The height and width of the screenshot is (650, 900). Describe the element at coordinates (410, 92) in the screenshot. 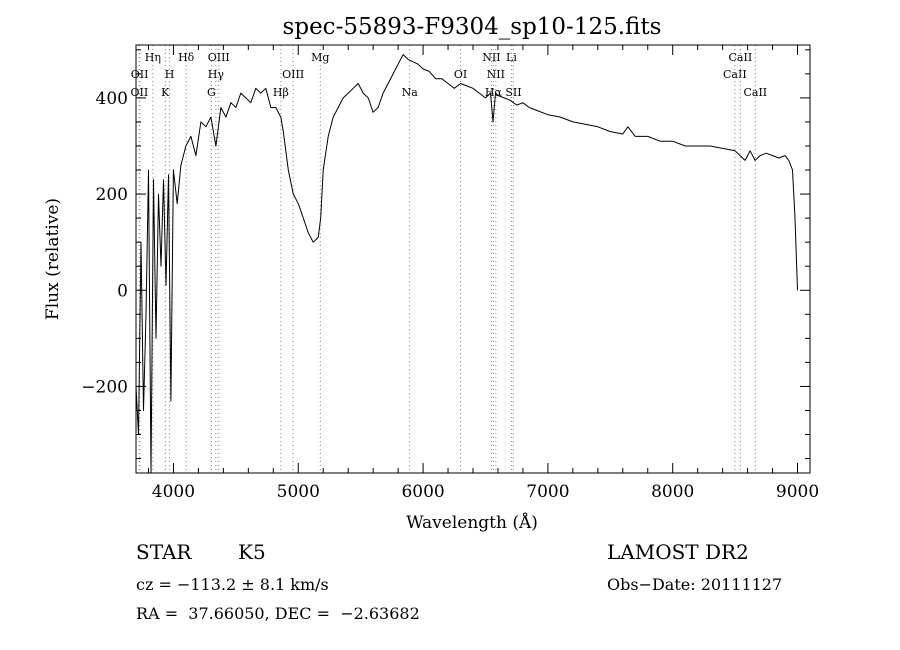

I see `line-marker-label-12: Na` at that location.